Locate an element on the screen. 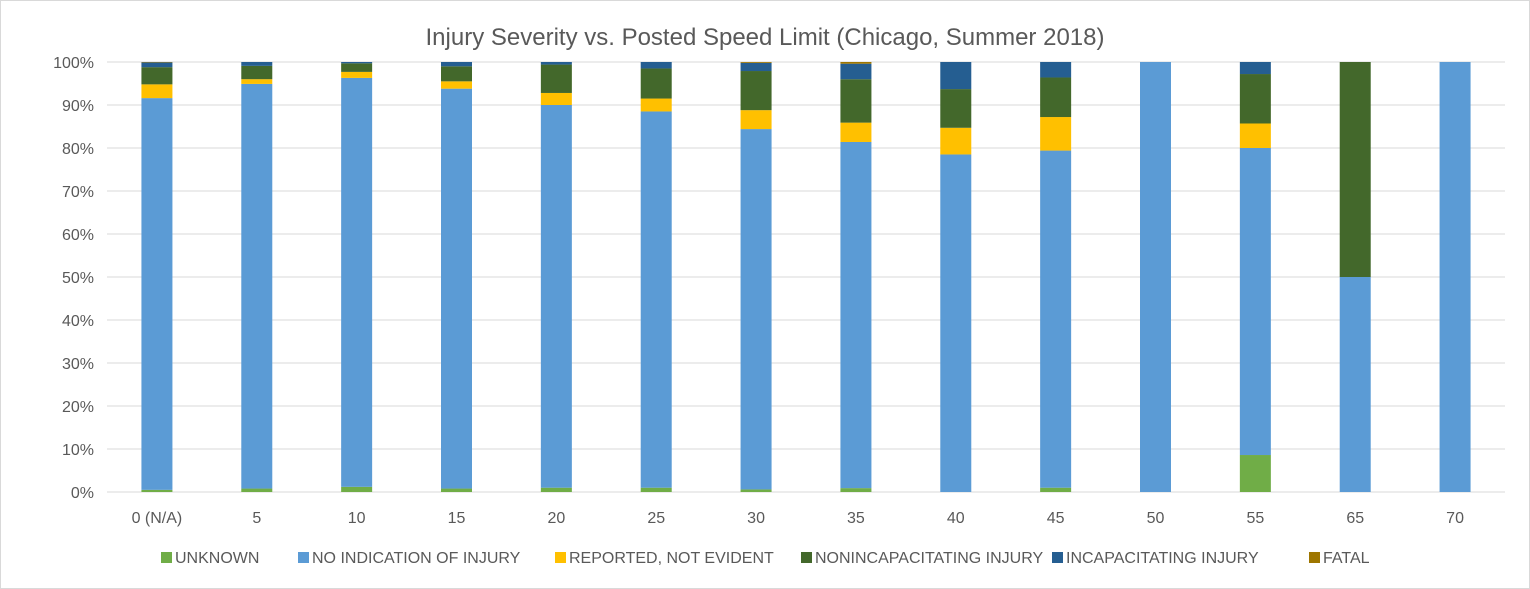  legend-label: NONINCAPACITATING INJURY is located at coordinates (929, 558).